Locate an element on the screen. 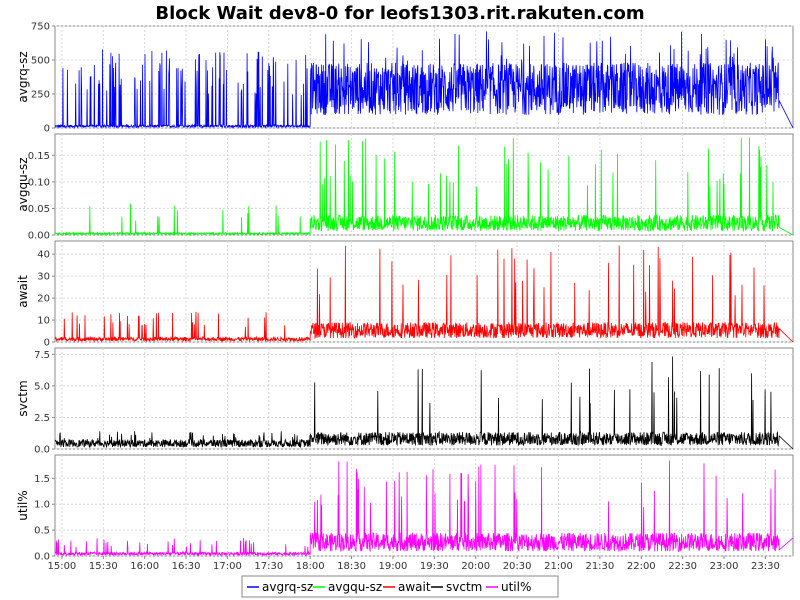 This screenshot has width=800, height=600. legend: avgrq-sz avgqu-sz await svctm util% is located at coordinates (400, 586).